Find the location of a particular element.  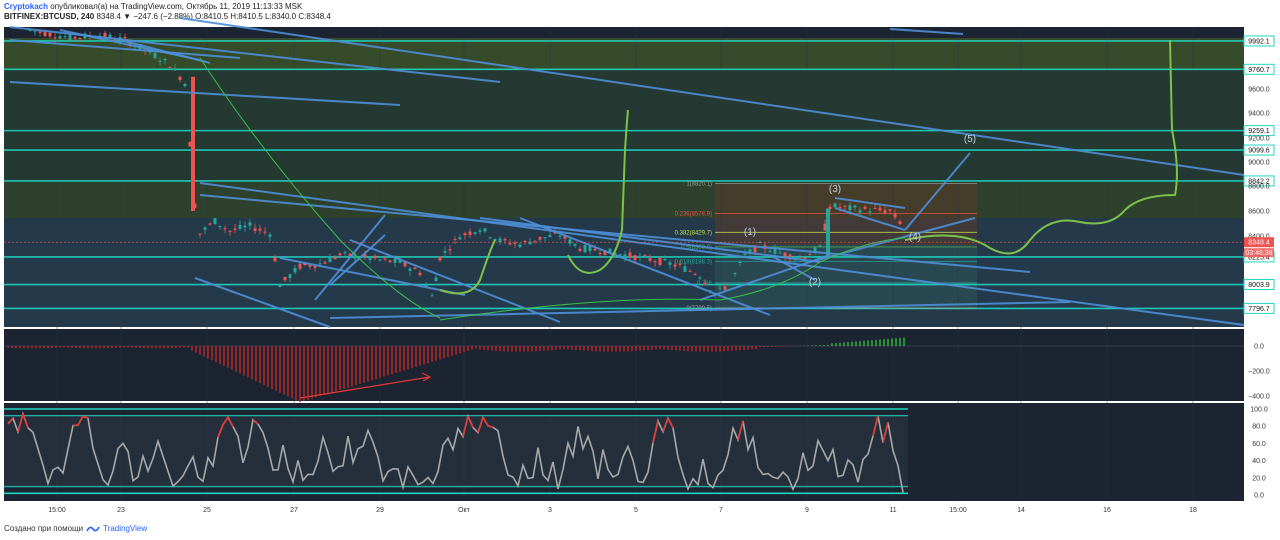

histogram-tick-label: 0.0 is located at coordinates (1259, 347).